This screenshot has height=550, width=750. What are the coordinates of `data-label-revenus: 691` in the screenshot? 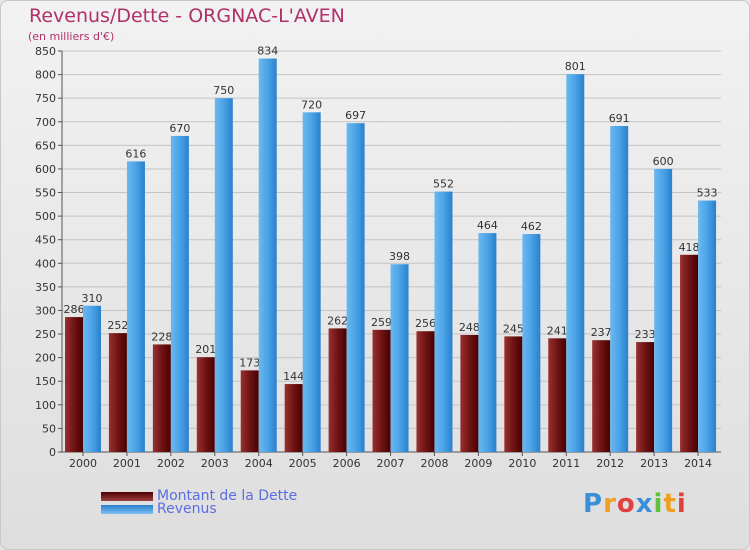 It's located at (619, 118).